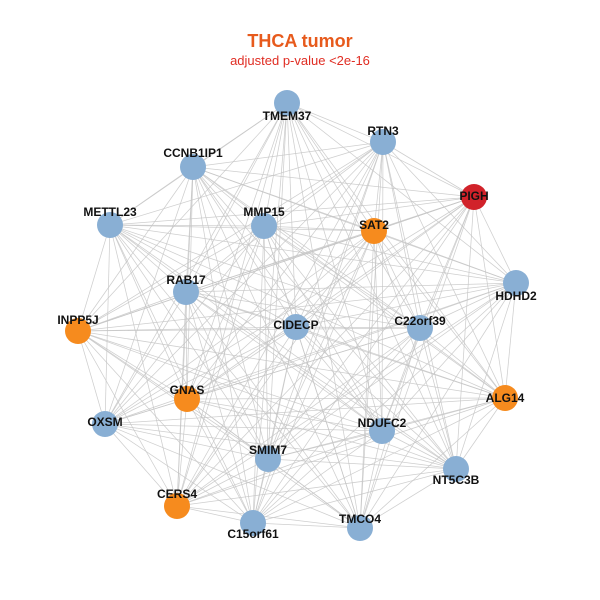 This screenshot has width=600, height=600. What do you see at coordinates (268, 450) in the screenshot?
I see `node-label-smim7: SMIM7` at bounding box center [268, 450].